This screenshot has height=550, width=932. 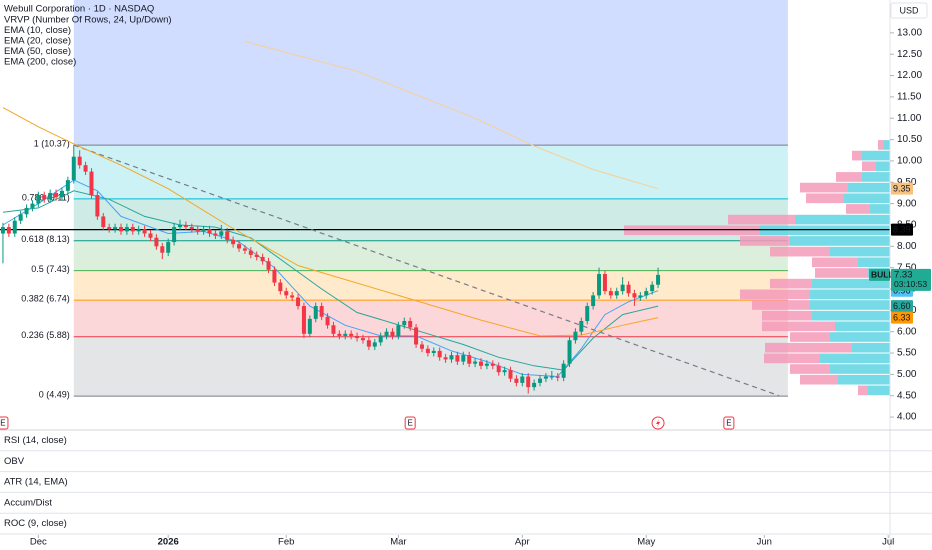 I want to click on price-label: 9.35, so click(x=902, y=189).